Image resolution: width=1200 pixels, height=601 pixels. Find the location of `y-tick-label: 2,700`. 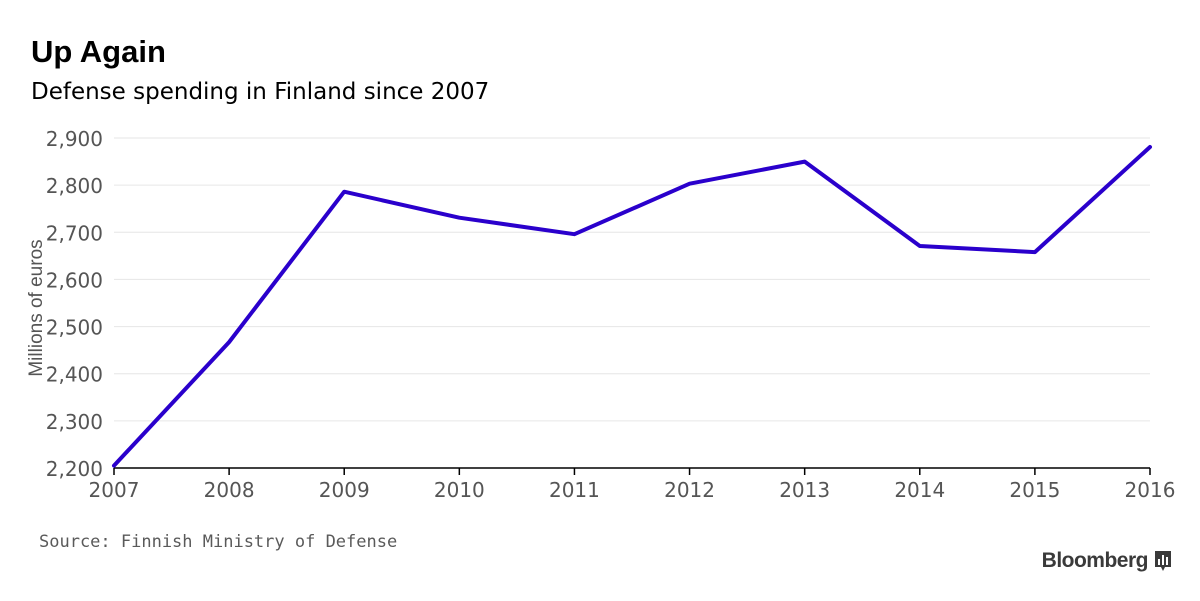

y-tick-label: 2,700 is located at coordinates (74, 233).